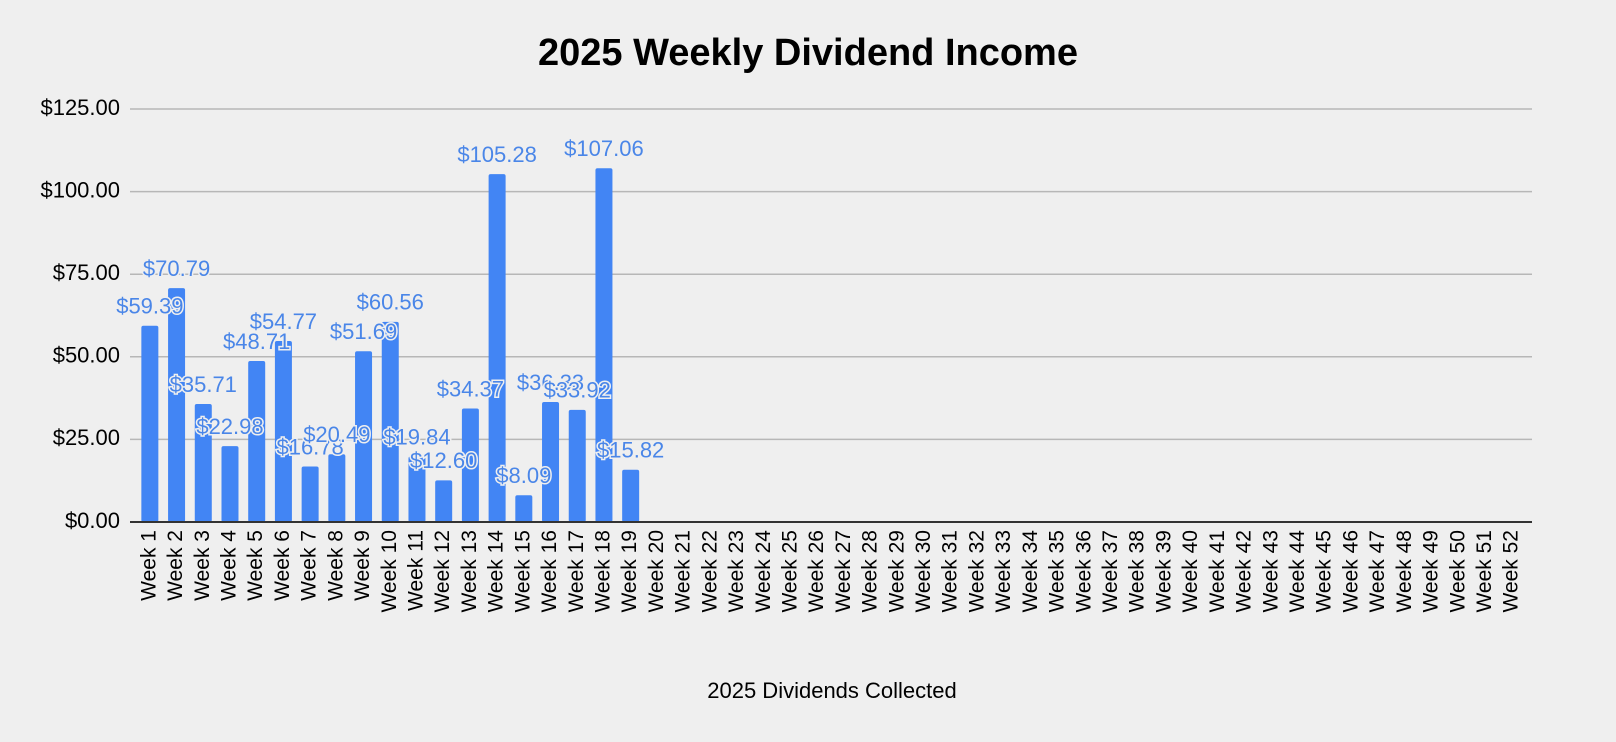  Describe the element at coordinates (363, 331) in the screenshot. I see `data-label: $51.69` at that location.